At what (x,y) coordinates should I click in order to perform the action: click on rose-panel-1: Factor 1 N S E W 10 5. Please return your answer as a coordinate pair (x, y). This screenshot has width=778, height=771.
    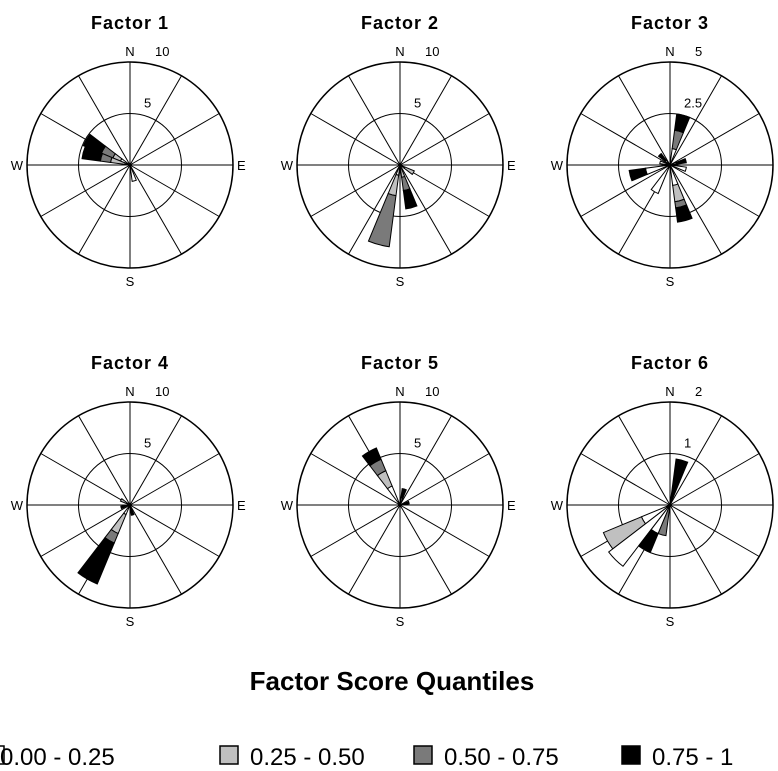
    Looking at the image, I should click on (128, 151).